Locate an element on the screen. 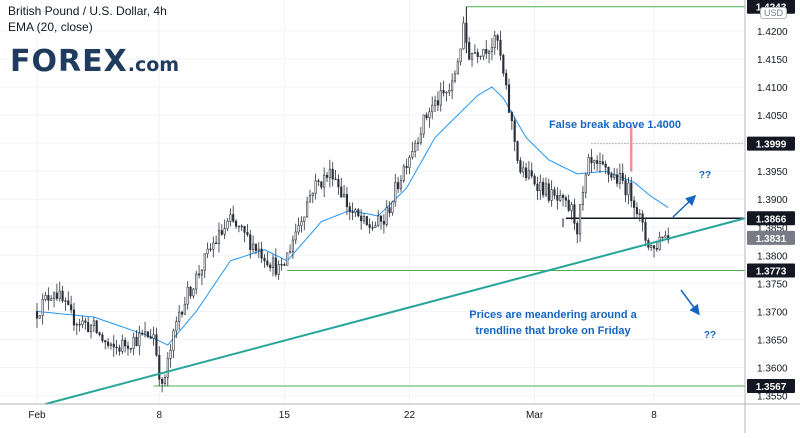 The height and width of the screenshot is (438, 800). currency-label: USD is located at coordinates (774, 13).